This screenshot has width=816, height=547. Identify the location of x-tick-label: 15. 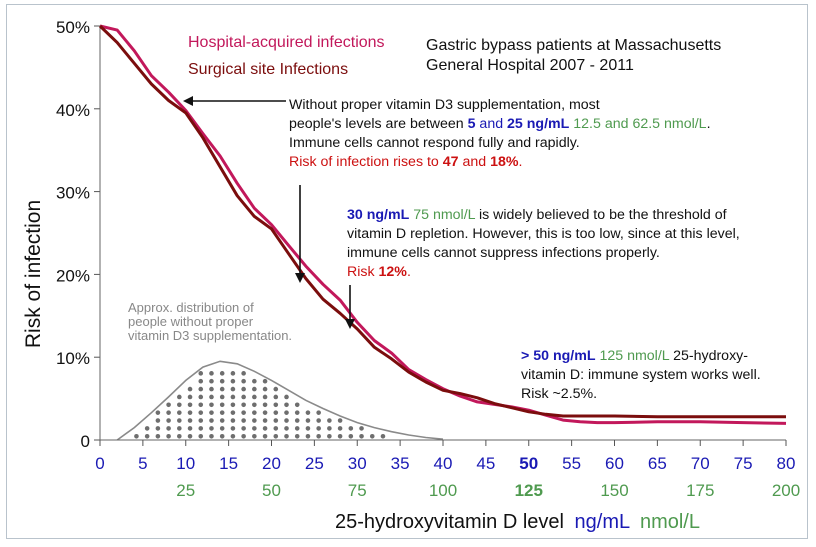
(228, 463).